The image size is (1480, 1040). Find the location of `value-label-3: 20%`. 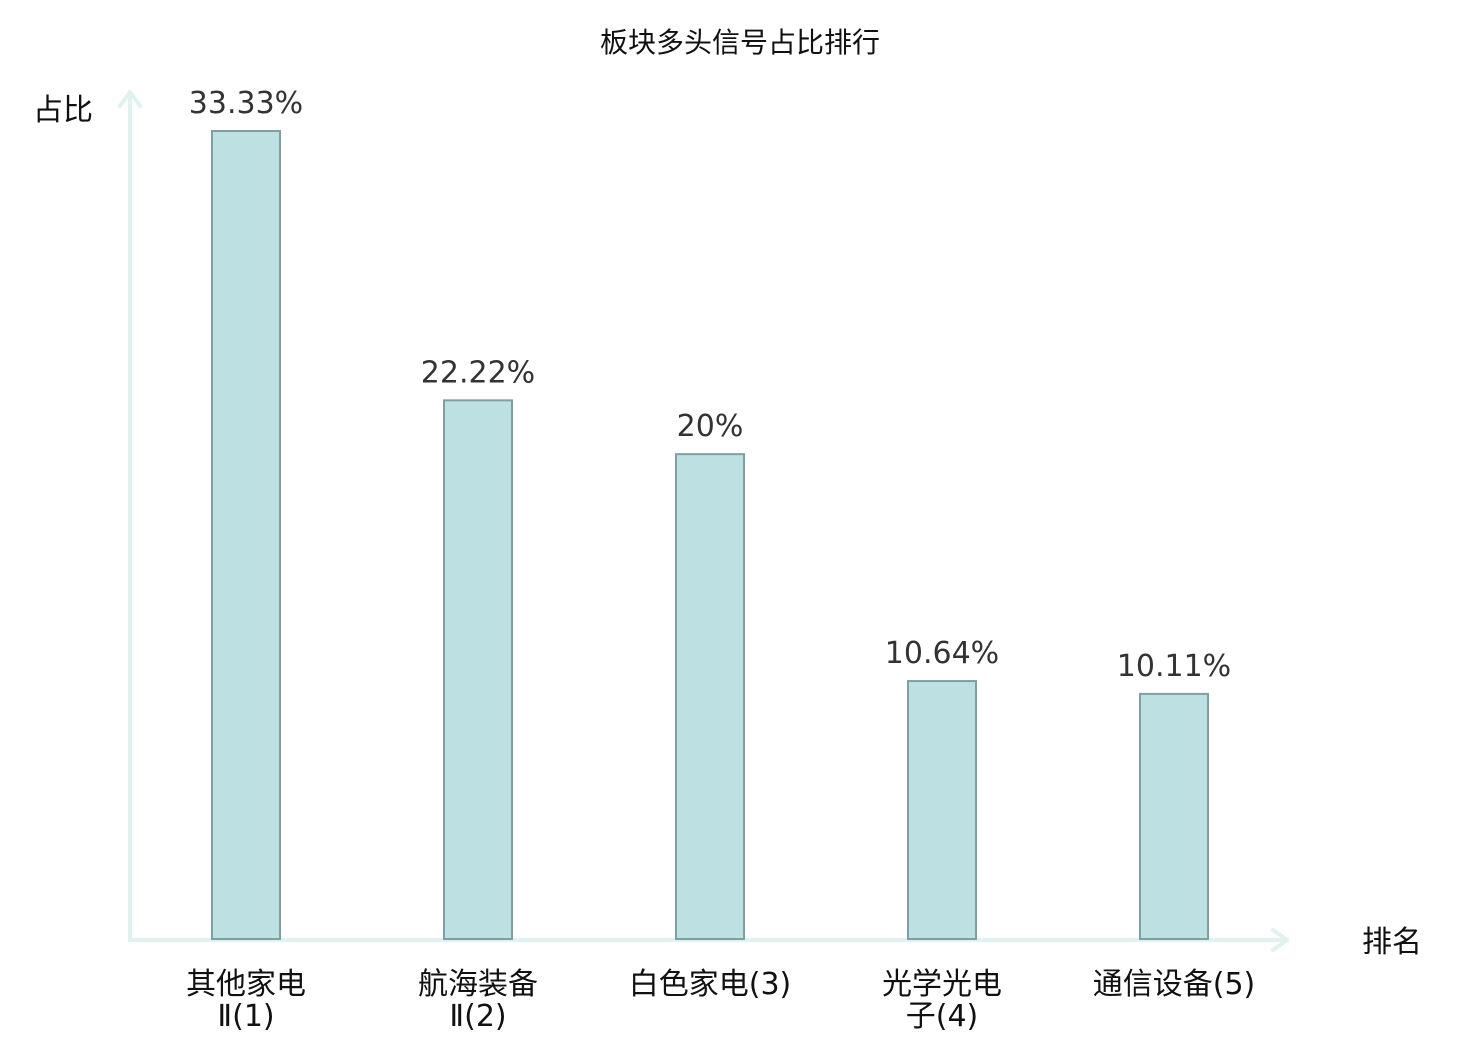

value-label-3: 20% is located at coordinates (710, 426).